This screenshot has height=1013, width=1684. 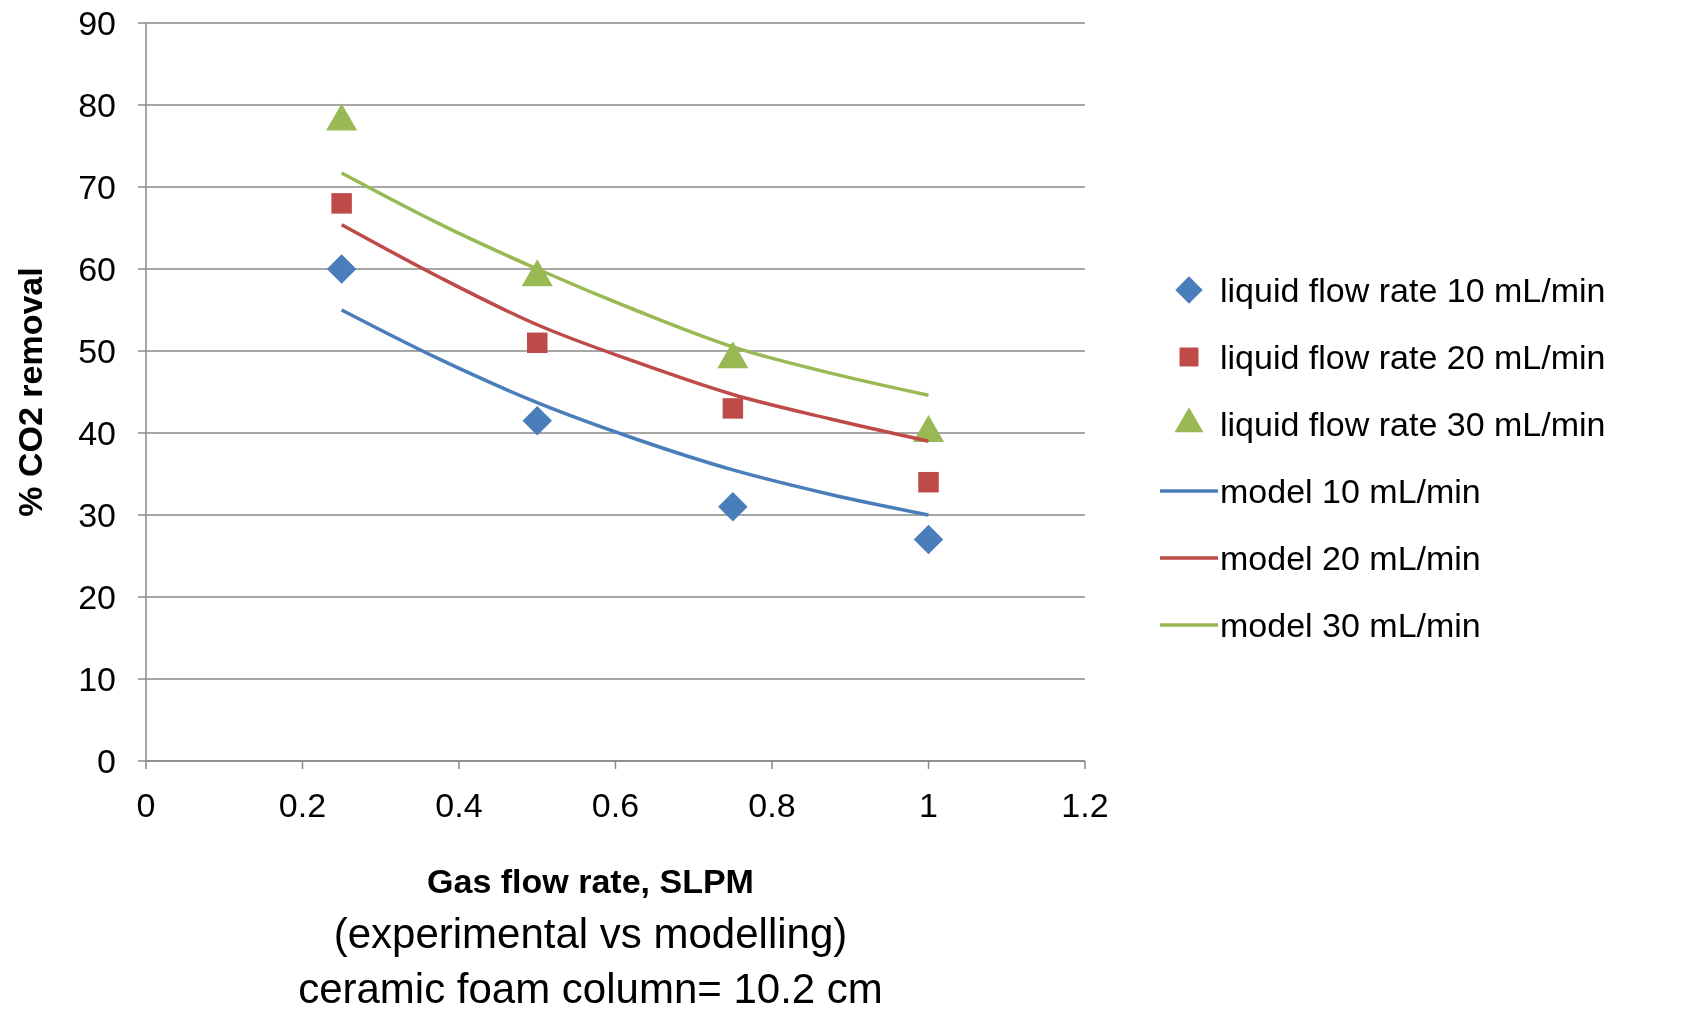 What do you see at coordinates (615, 805) in the screenshot?
I see `x-tick-label: 0.6` at bounding box center [615, 805].